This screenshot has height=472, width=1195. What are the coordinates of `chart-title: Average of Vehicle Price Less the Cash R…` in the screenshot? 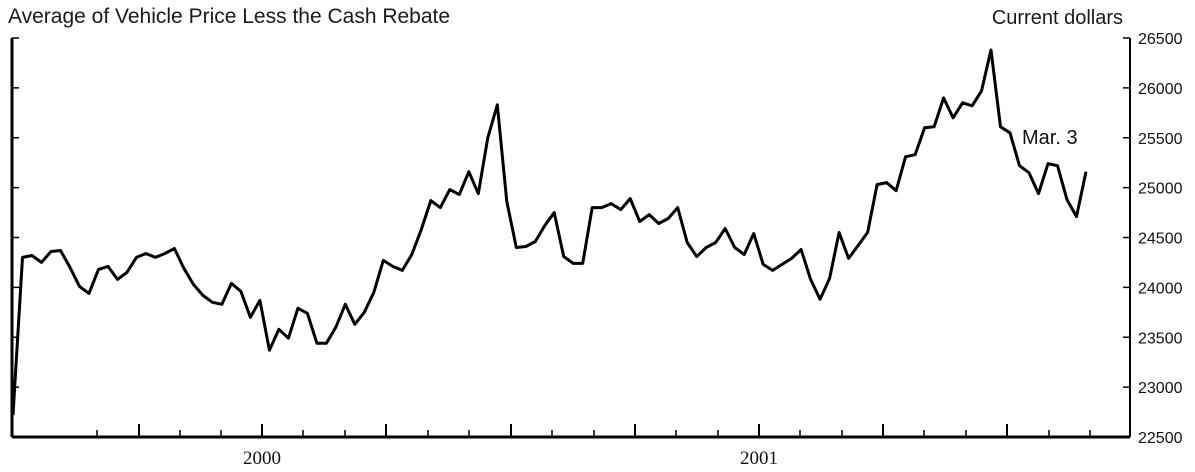 It's located at (229, 16).